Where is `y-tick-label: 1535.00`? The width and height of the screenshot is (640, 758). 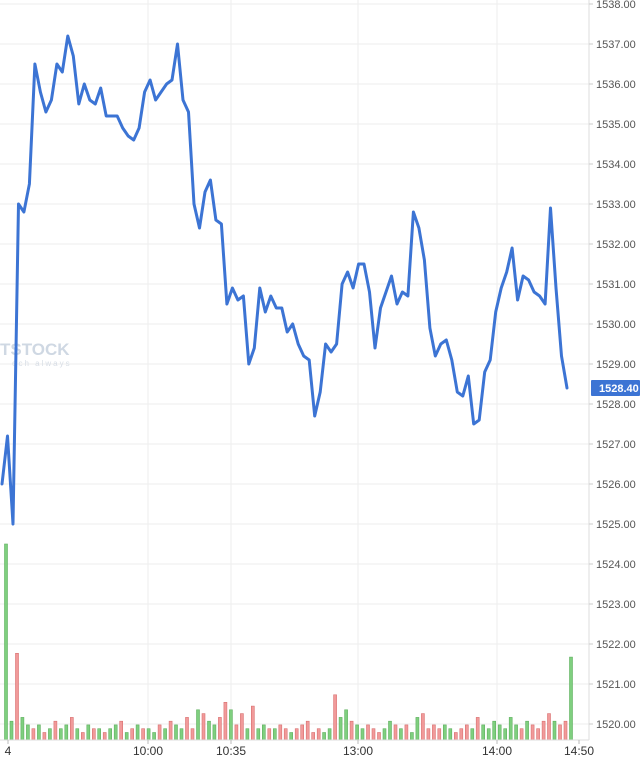
y-tick-label: 1535.00 is located at coordinates (616, 125).